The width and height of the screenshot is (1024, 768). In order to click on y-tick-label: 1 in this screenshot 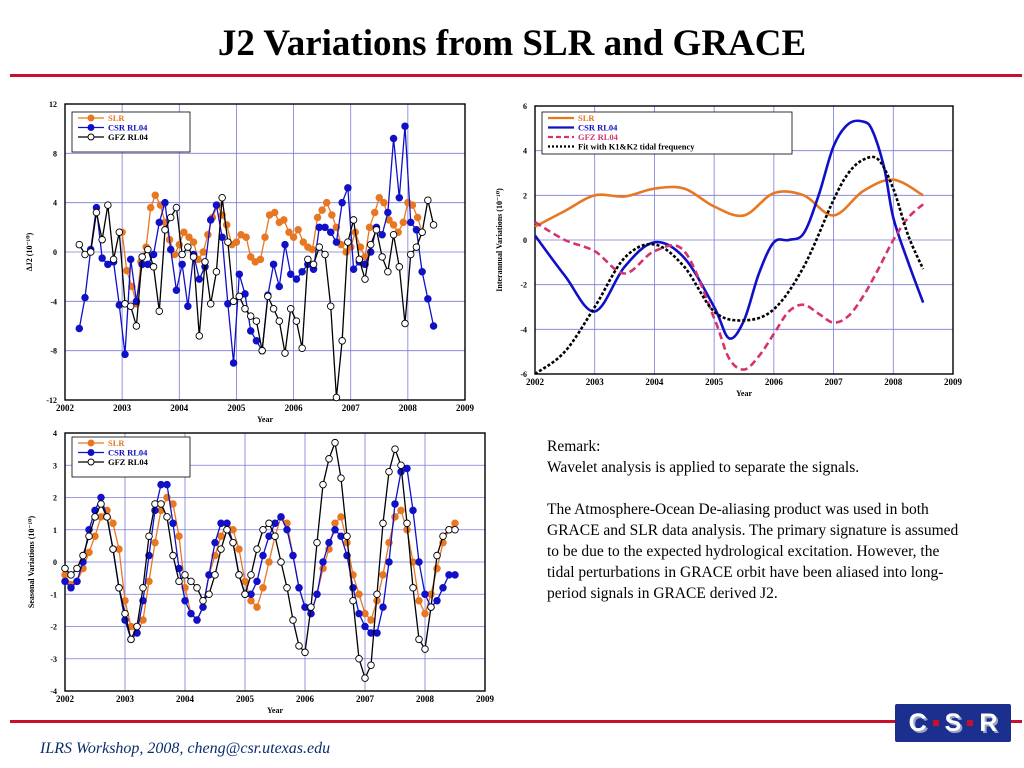, I will do `click(55, 530)`.